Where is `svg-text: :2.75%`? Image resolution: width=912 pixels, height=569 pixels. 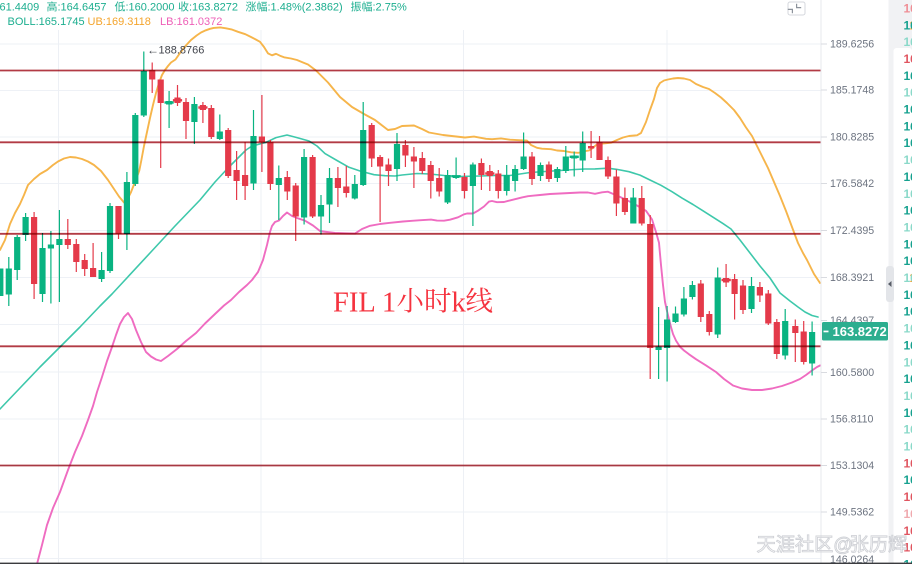 svg-text: :2.75% is located at coordinates (390, 8).